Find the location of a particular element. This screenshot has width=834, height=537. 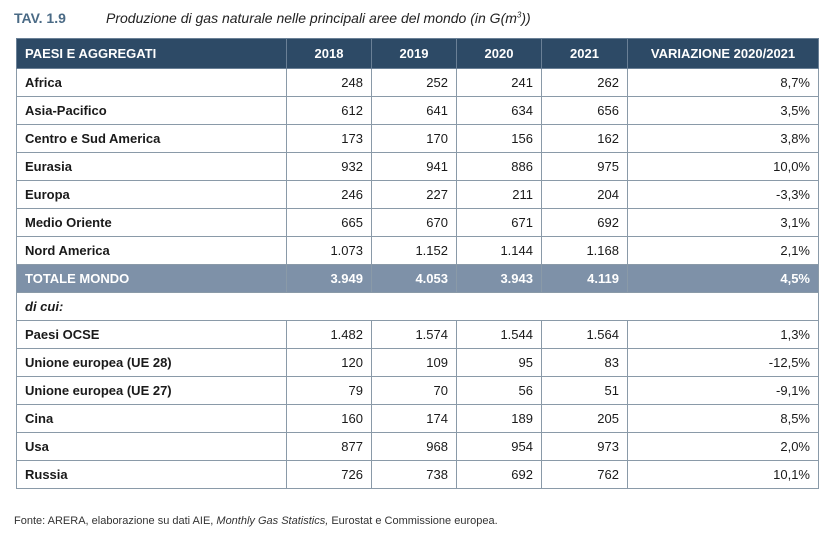

table-row: Eurasia 932 941 886 975 10,0% is located at coordinates (417, 166).